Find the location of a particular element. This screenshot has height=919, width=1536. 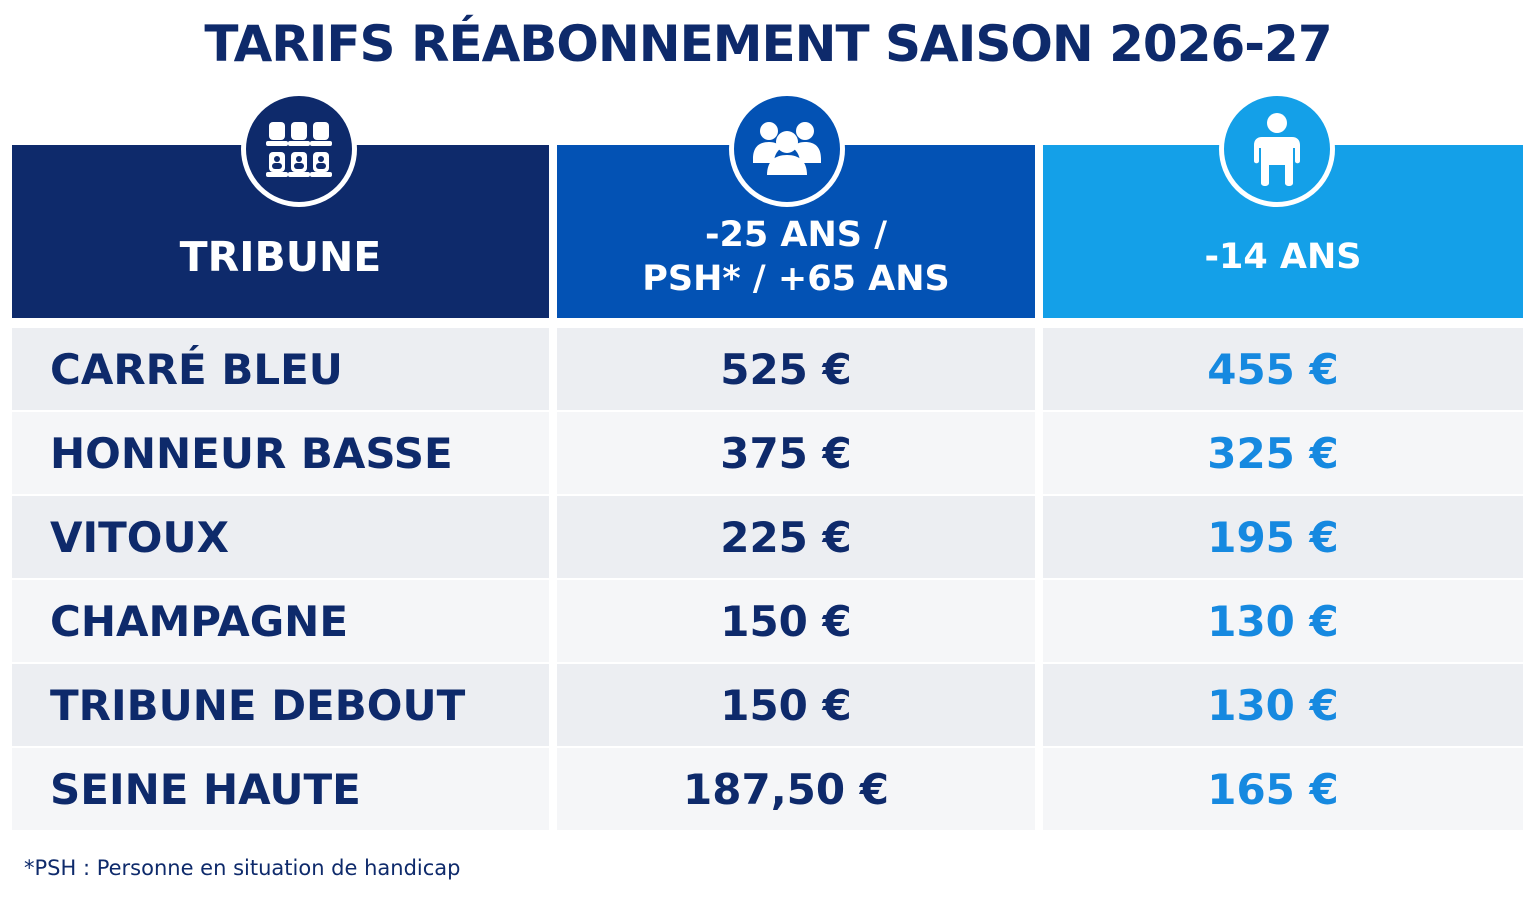

column-header-label: TRIBUNE is located at coordinates (280, 257).